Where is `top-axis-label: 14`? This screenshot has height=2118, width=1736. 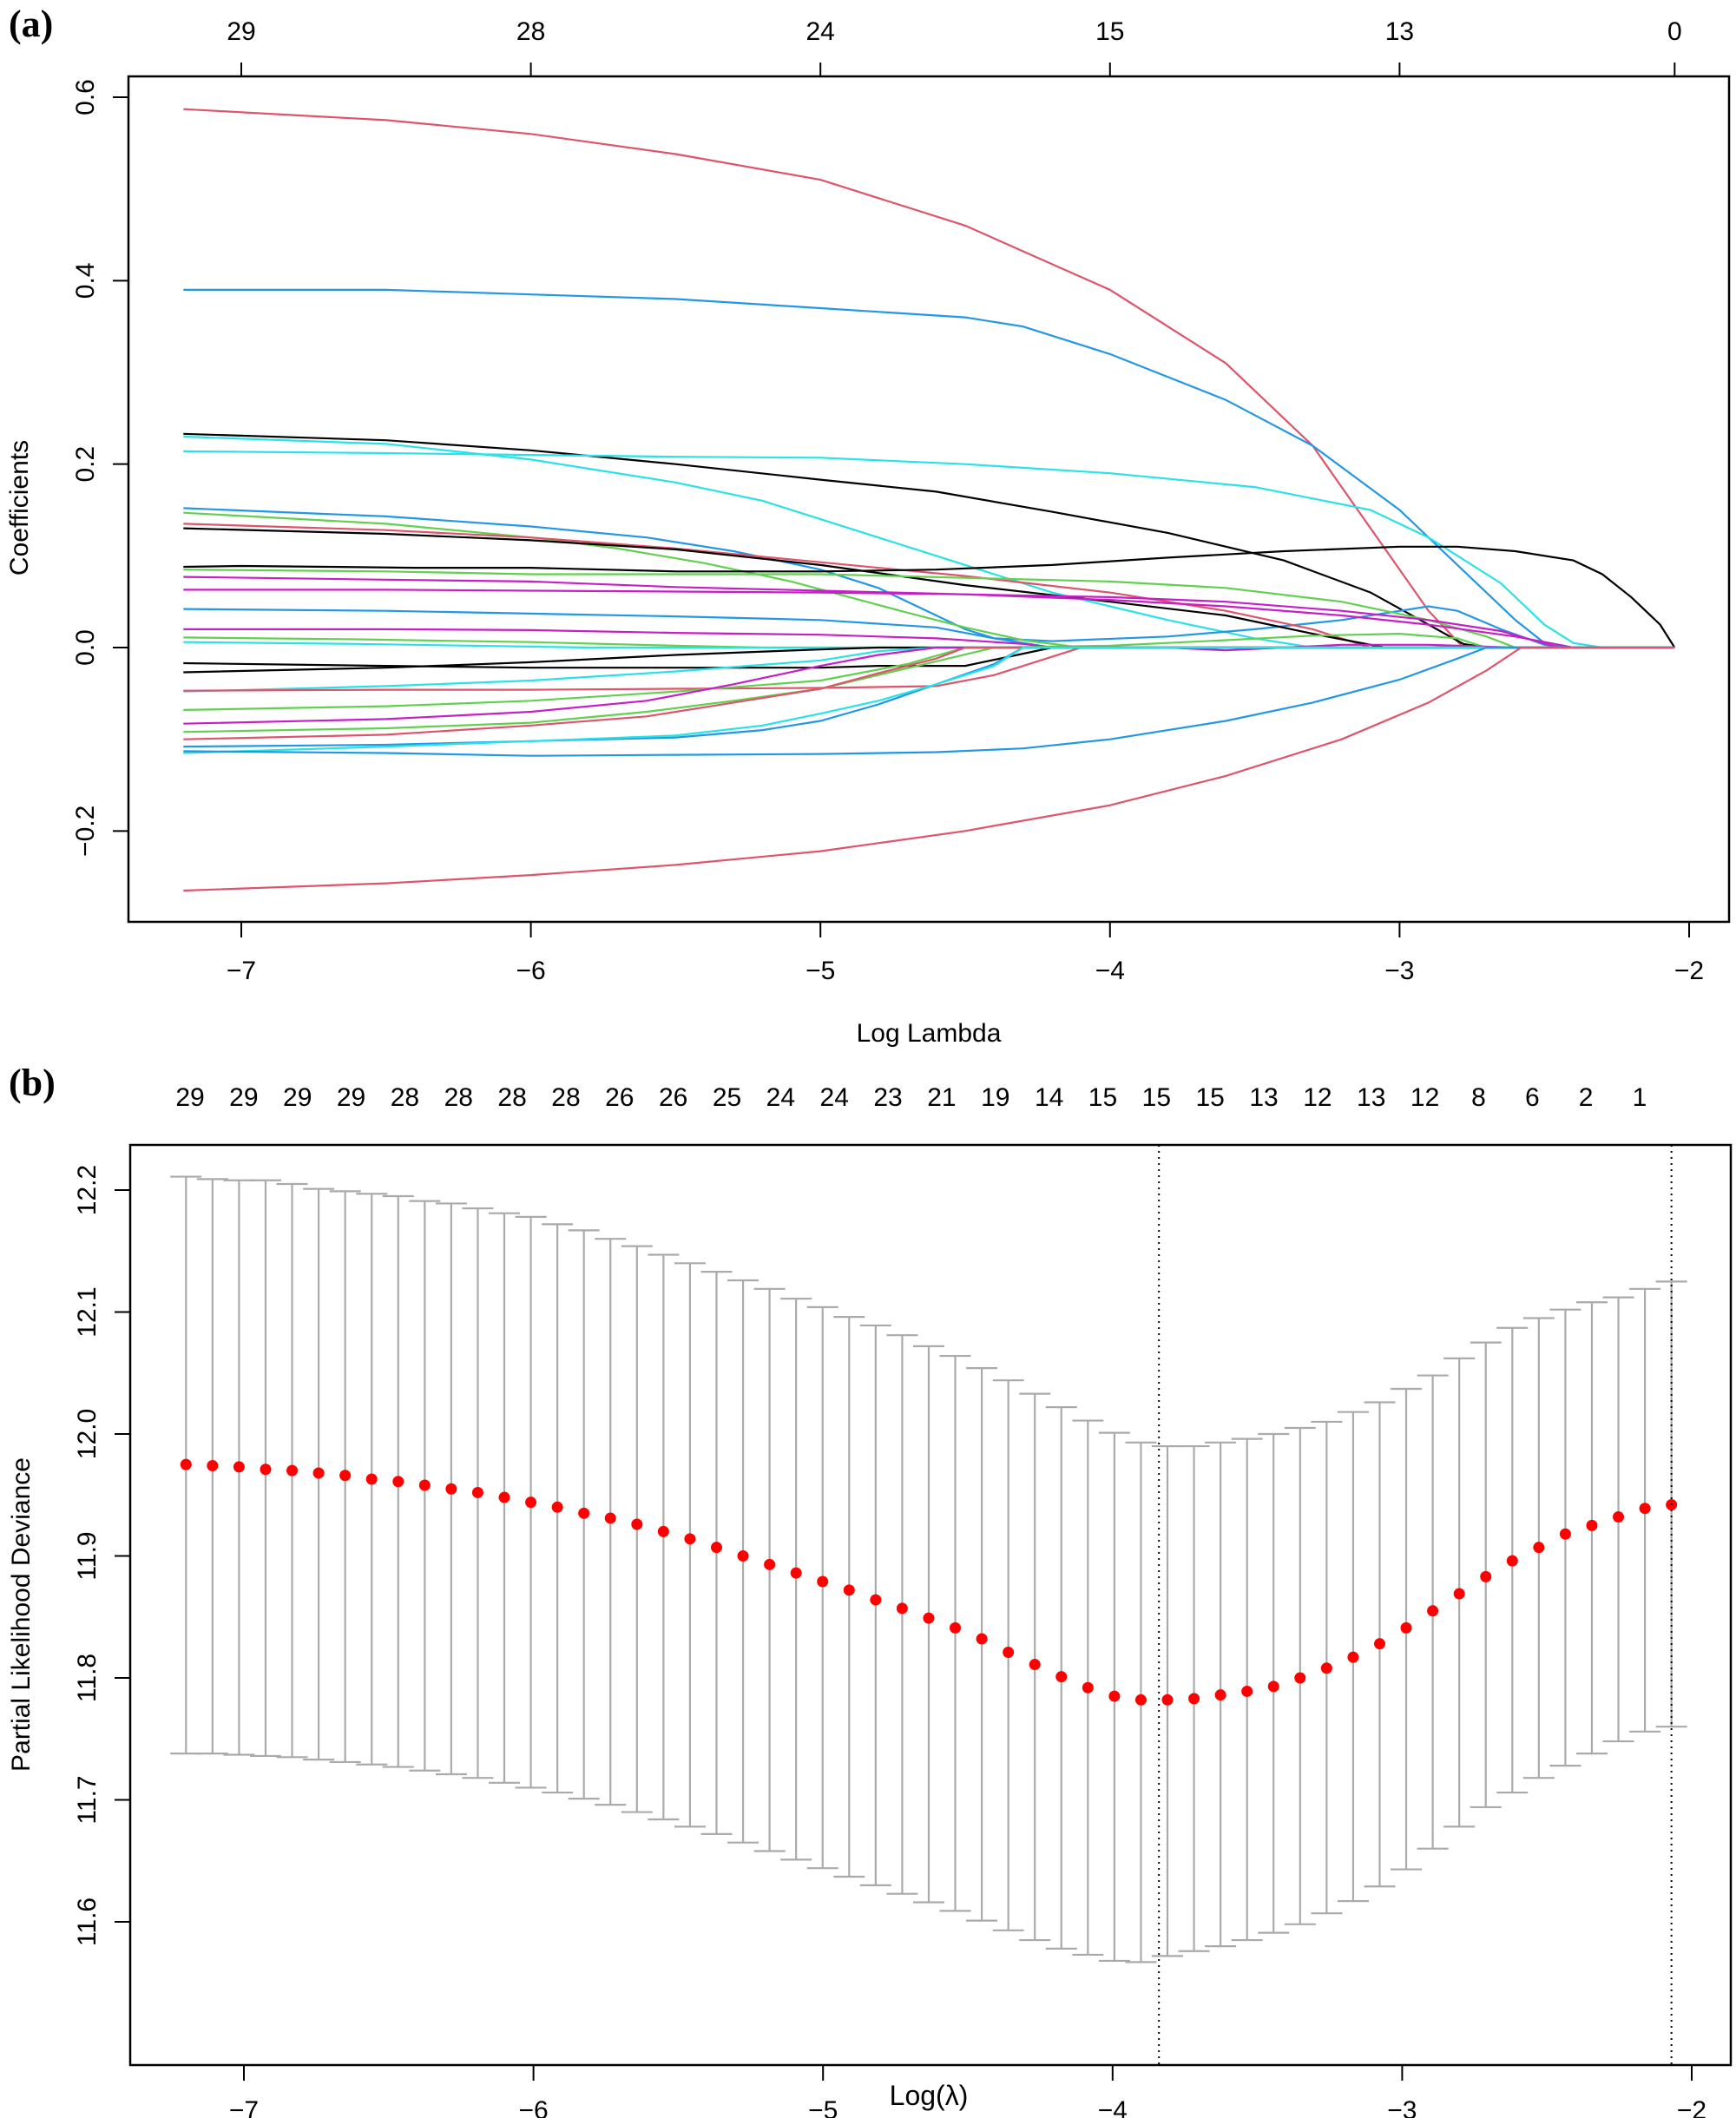
top-axis-label: 14 is located at coordinates (1049, 1097).